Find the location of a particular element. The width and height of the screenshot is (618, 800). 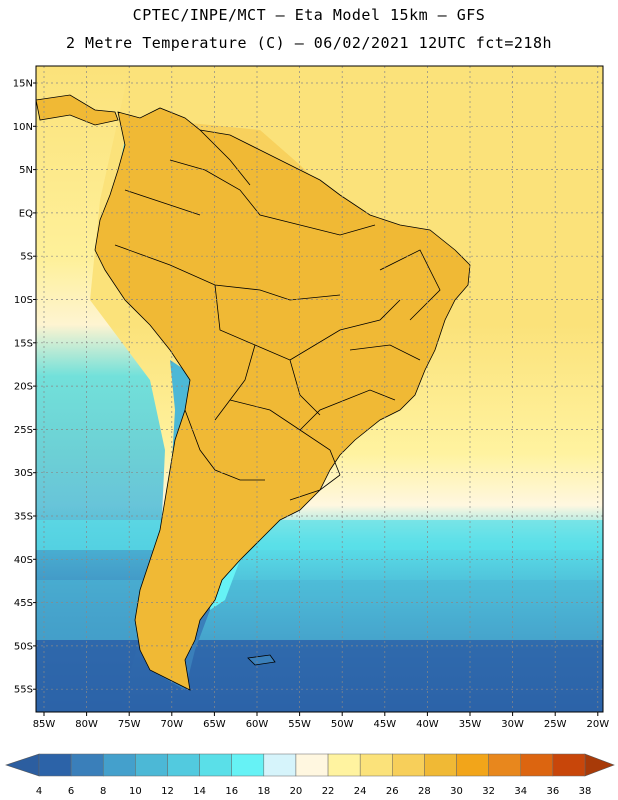

lon-label-40w: 40W is located at coordinates (427, 724).